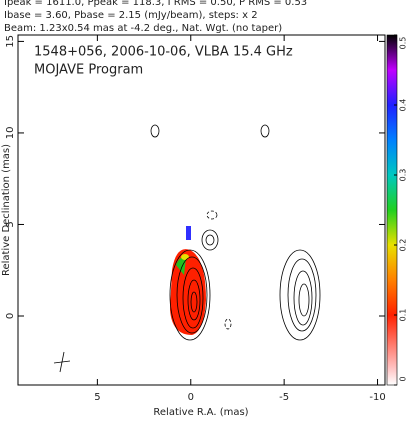 Image resolution: width=409 pixels, height=424 pixels. Describe the element at coordinates (403, 105) in the screenshot. I see `colorbar-tick-label: 0.4` at that location.